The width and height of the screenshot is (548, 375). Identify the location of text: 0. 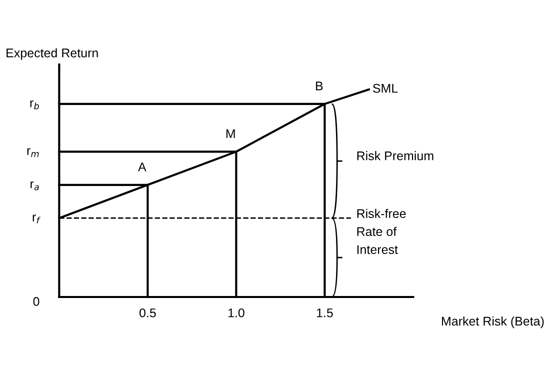
(36, 301).